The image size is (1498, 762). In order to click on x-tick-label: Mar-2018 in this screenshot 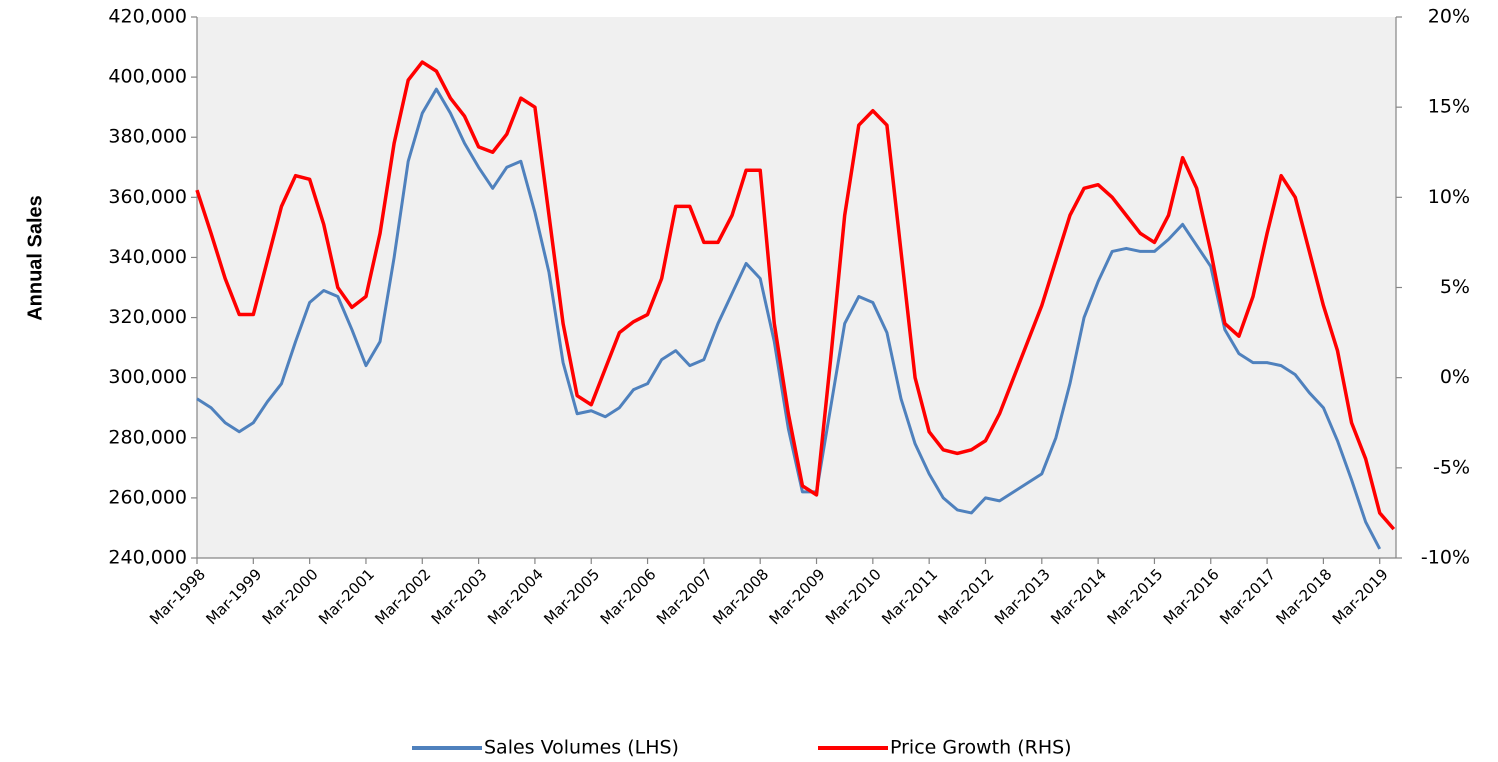, I will do `click(1304, 596)`.